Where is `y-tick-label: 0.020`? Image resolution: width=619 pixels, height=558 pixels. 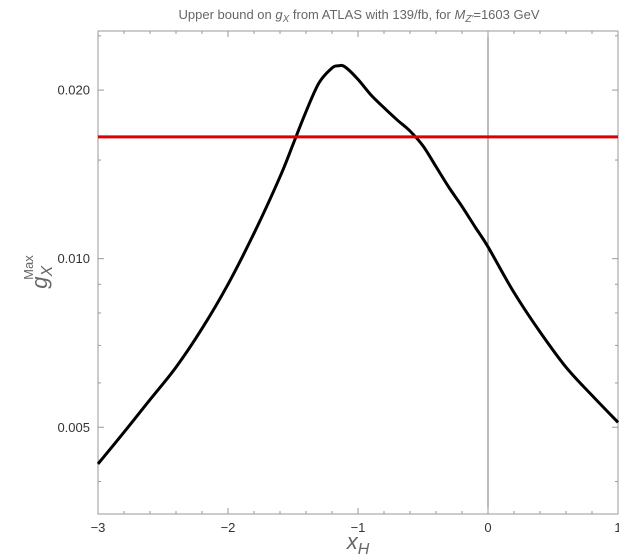
y-tick-label: 0.020 is located at coordinates (73, 90).